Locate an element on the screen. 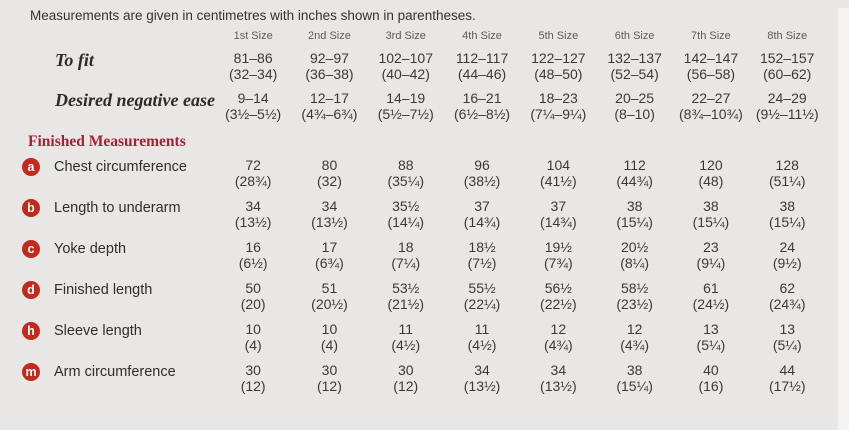 The width and height of the screenshot is (849, 430). inch-value: (41½) is located at coordinates (558, 180).